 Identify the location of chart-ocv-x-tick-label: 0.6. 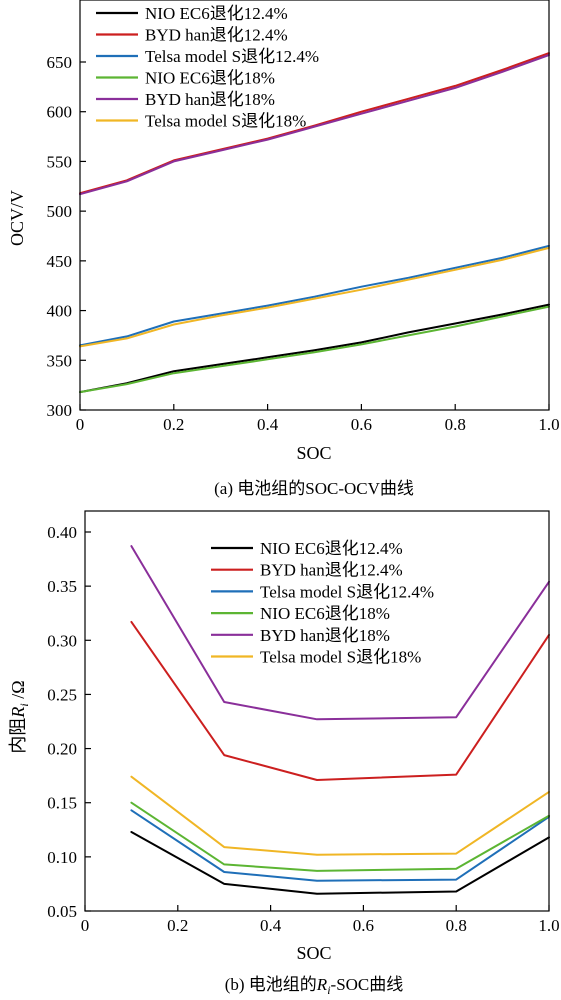
(361, 424).